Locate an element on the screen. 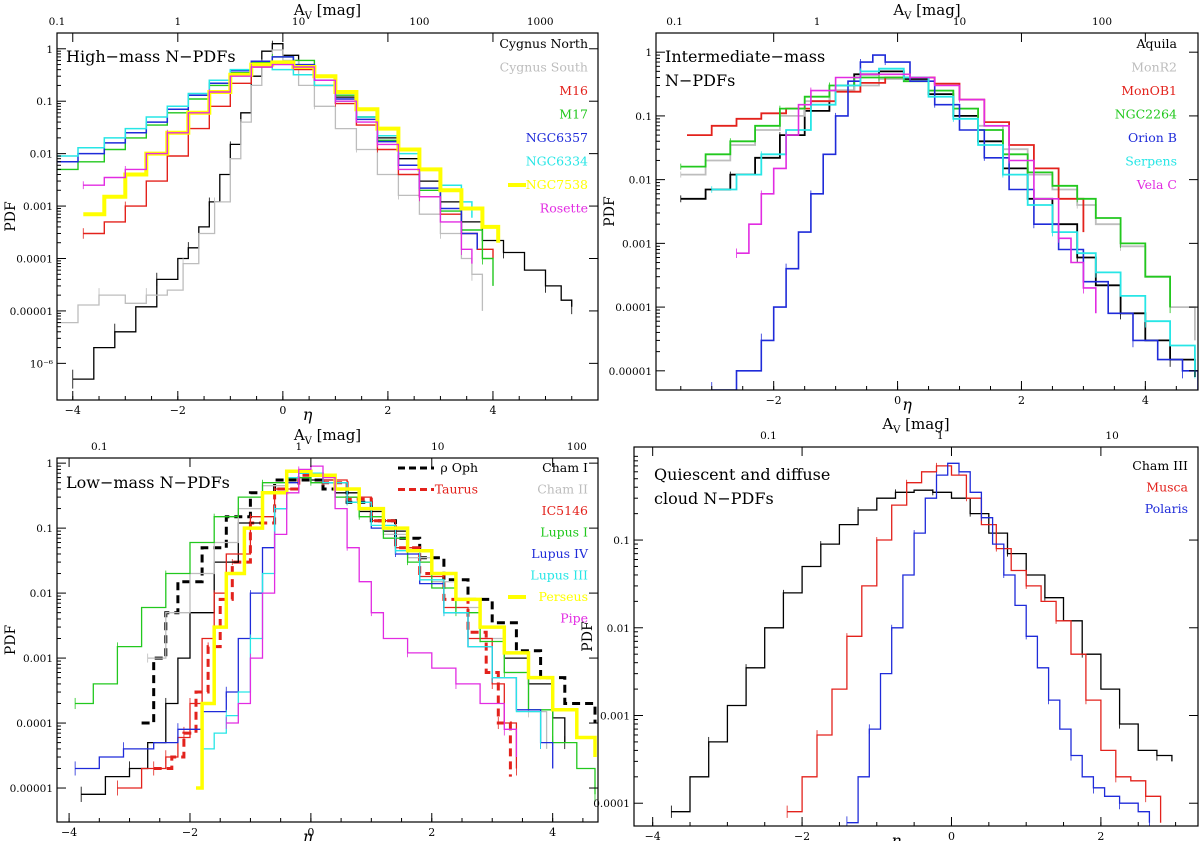  series-line-perseus is located at coordinates (396, 629).